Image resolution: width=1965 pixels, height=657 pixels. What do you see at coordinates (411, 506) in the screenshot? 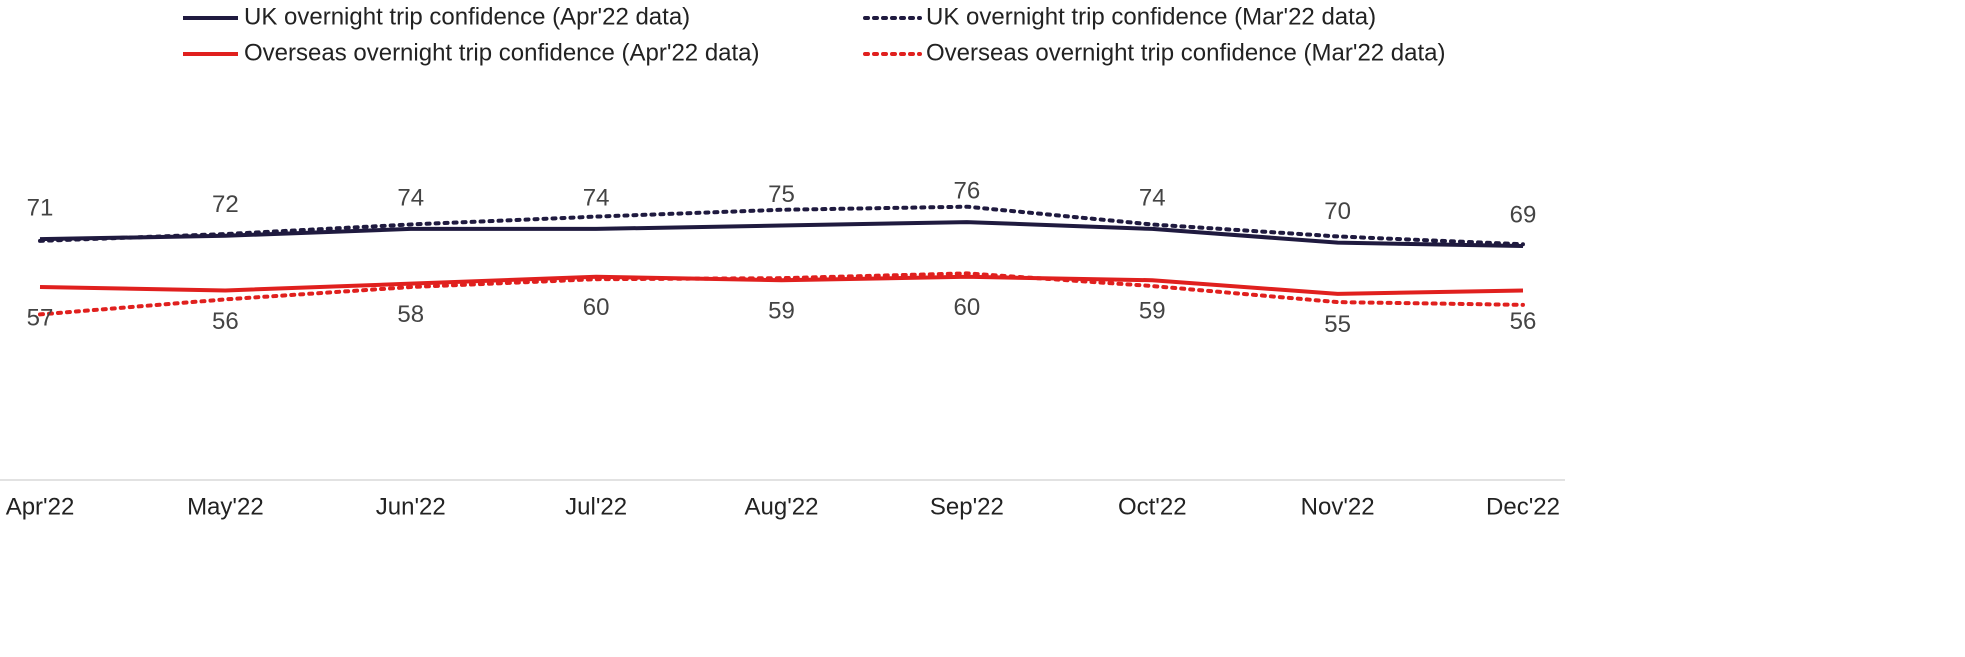
I see `x-tick-label: Jun'22` at bounding box center [411, 506].